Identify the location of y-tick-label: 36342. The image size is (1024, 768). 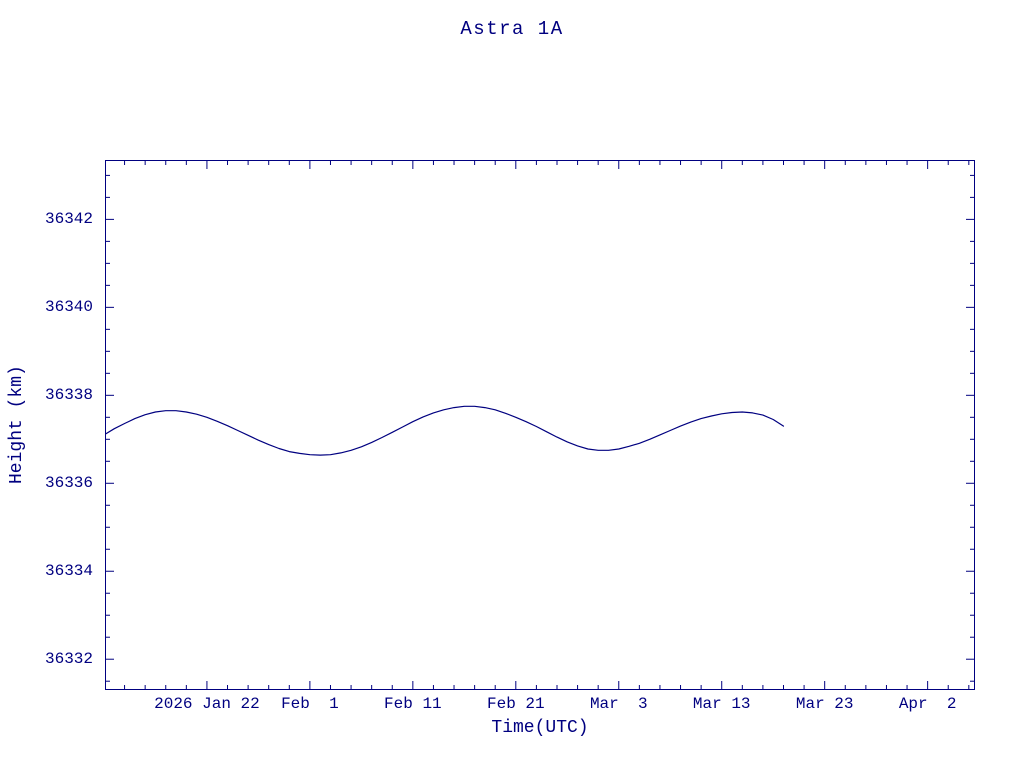
(68, 219).